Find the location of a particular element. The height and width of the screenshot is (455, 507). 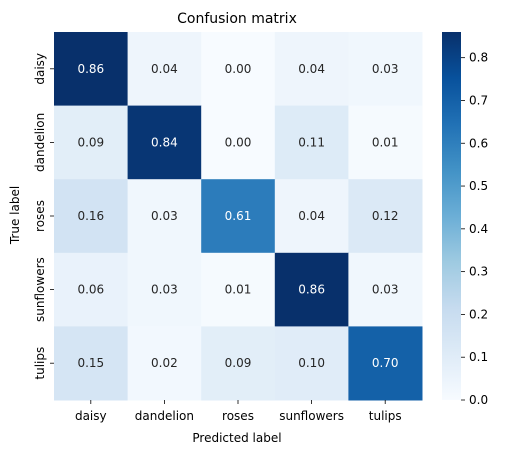

chart-title: Confusion matrix is located at coordinates (237, 19).